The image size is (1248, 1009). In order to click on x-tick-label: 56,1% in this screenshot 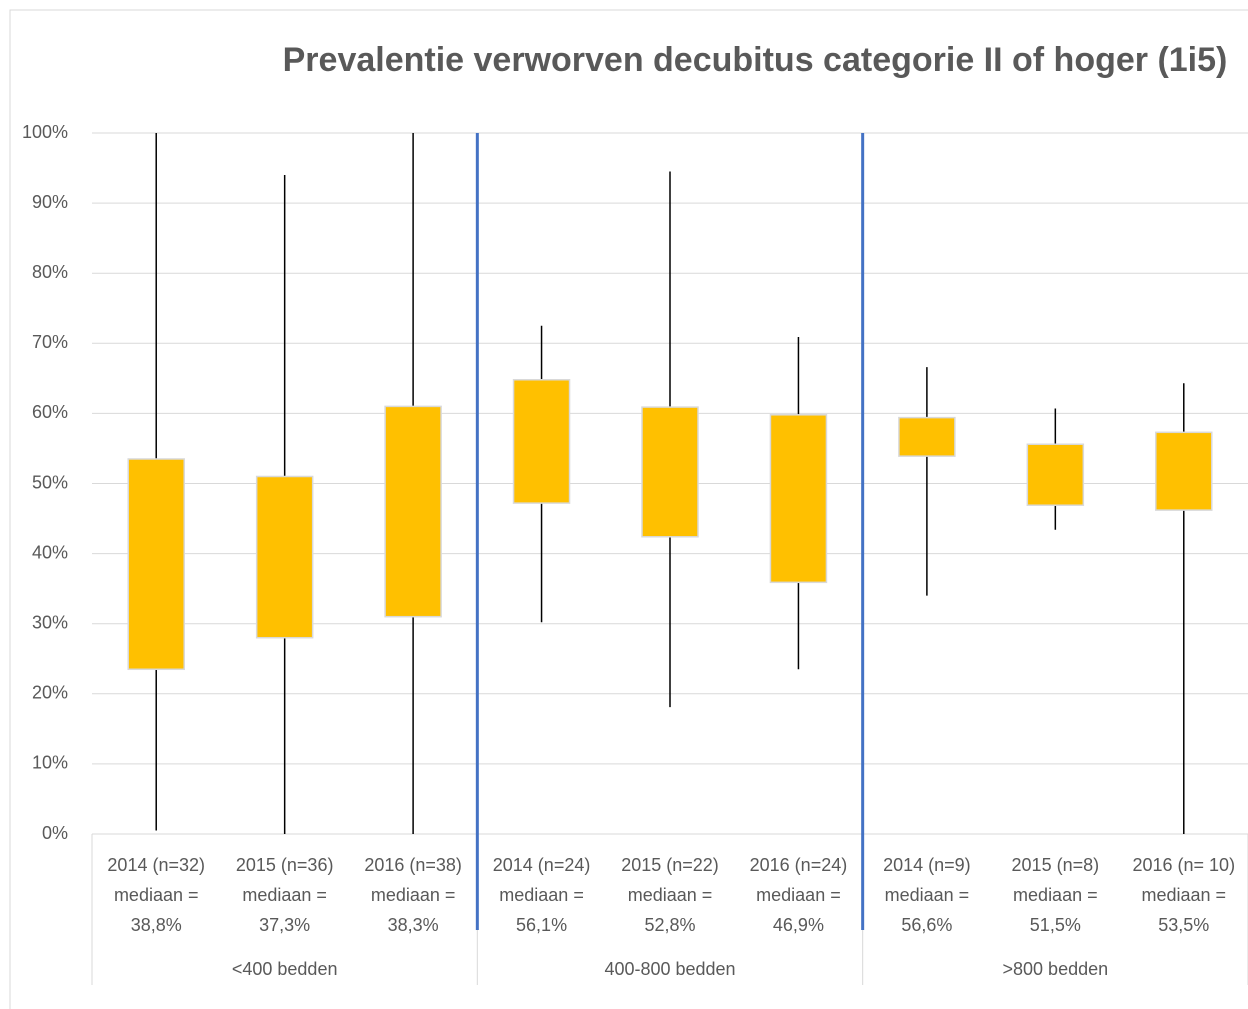, I will do `click(541, 925)`.